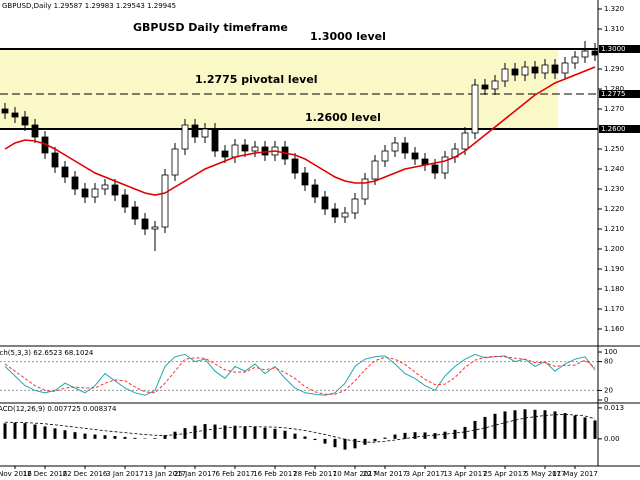 Image resolution: width=640 pixels, height=480 pixels. Describe the element at coordinates (165, 474) in the screenshot. I see `x-tick-label: 13 Jan 2017` at that location.